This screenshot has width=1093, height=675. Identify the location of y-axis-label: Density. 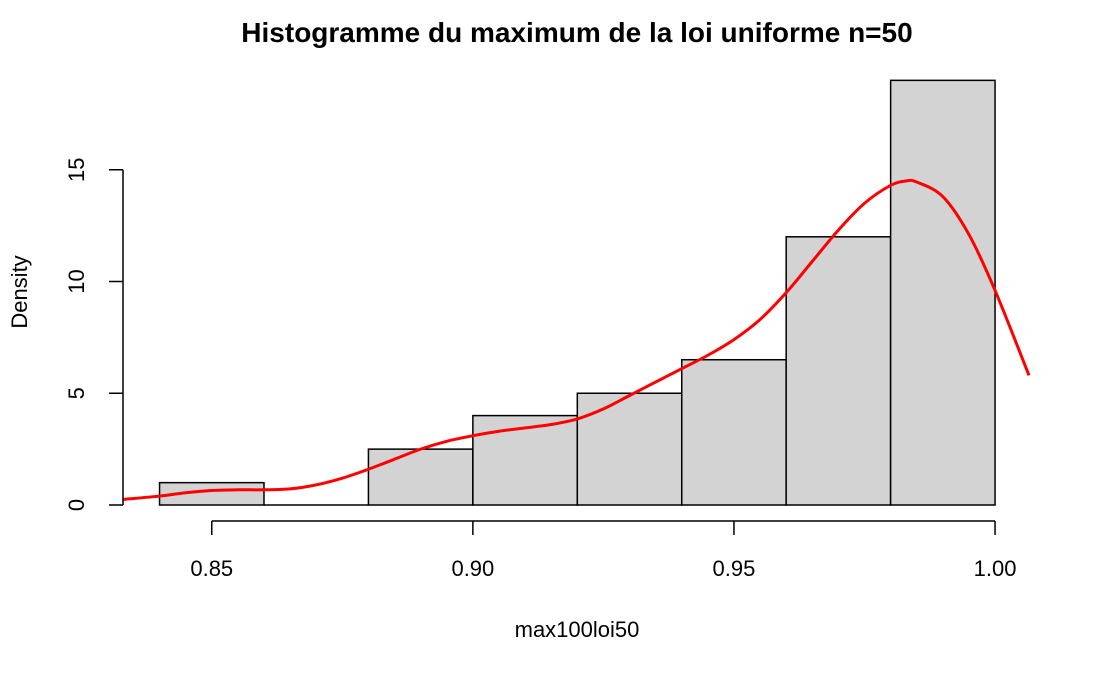
(19, 291).